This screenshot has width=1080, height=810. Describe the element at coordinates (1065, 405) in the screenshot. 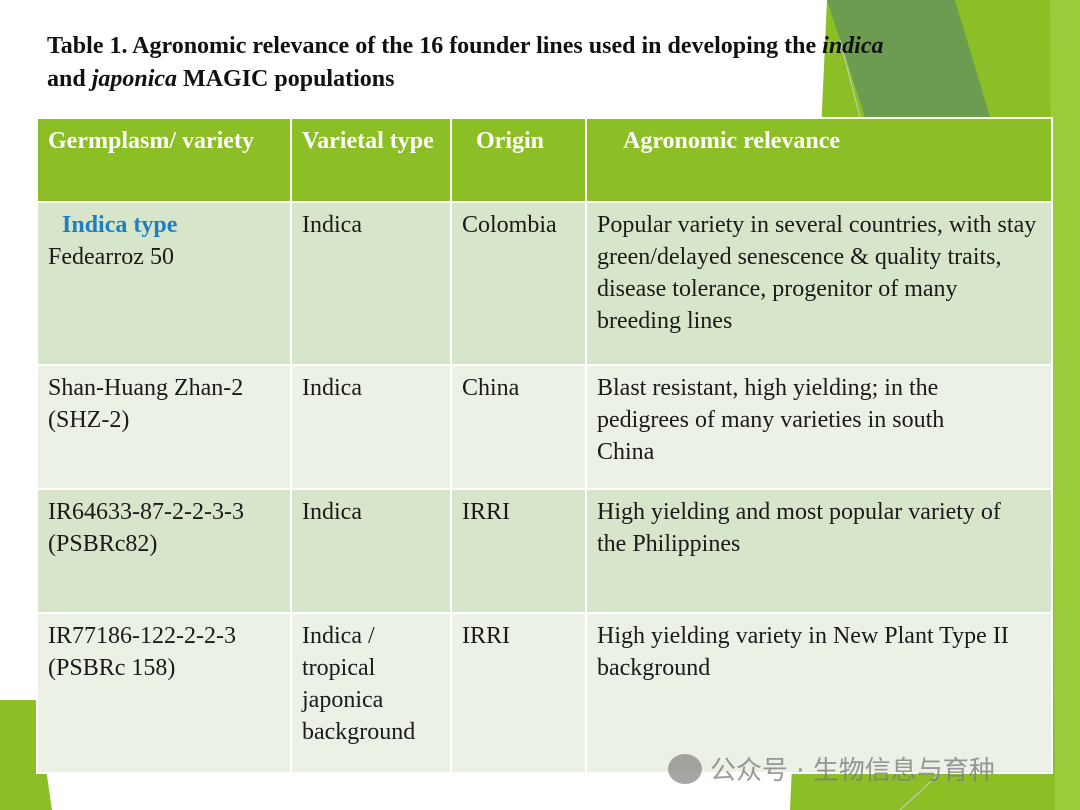

I see `right-edge-band` at that location.